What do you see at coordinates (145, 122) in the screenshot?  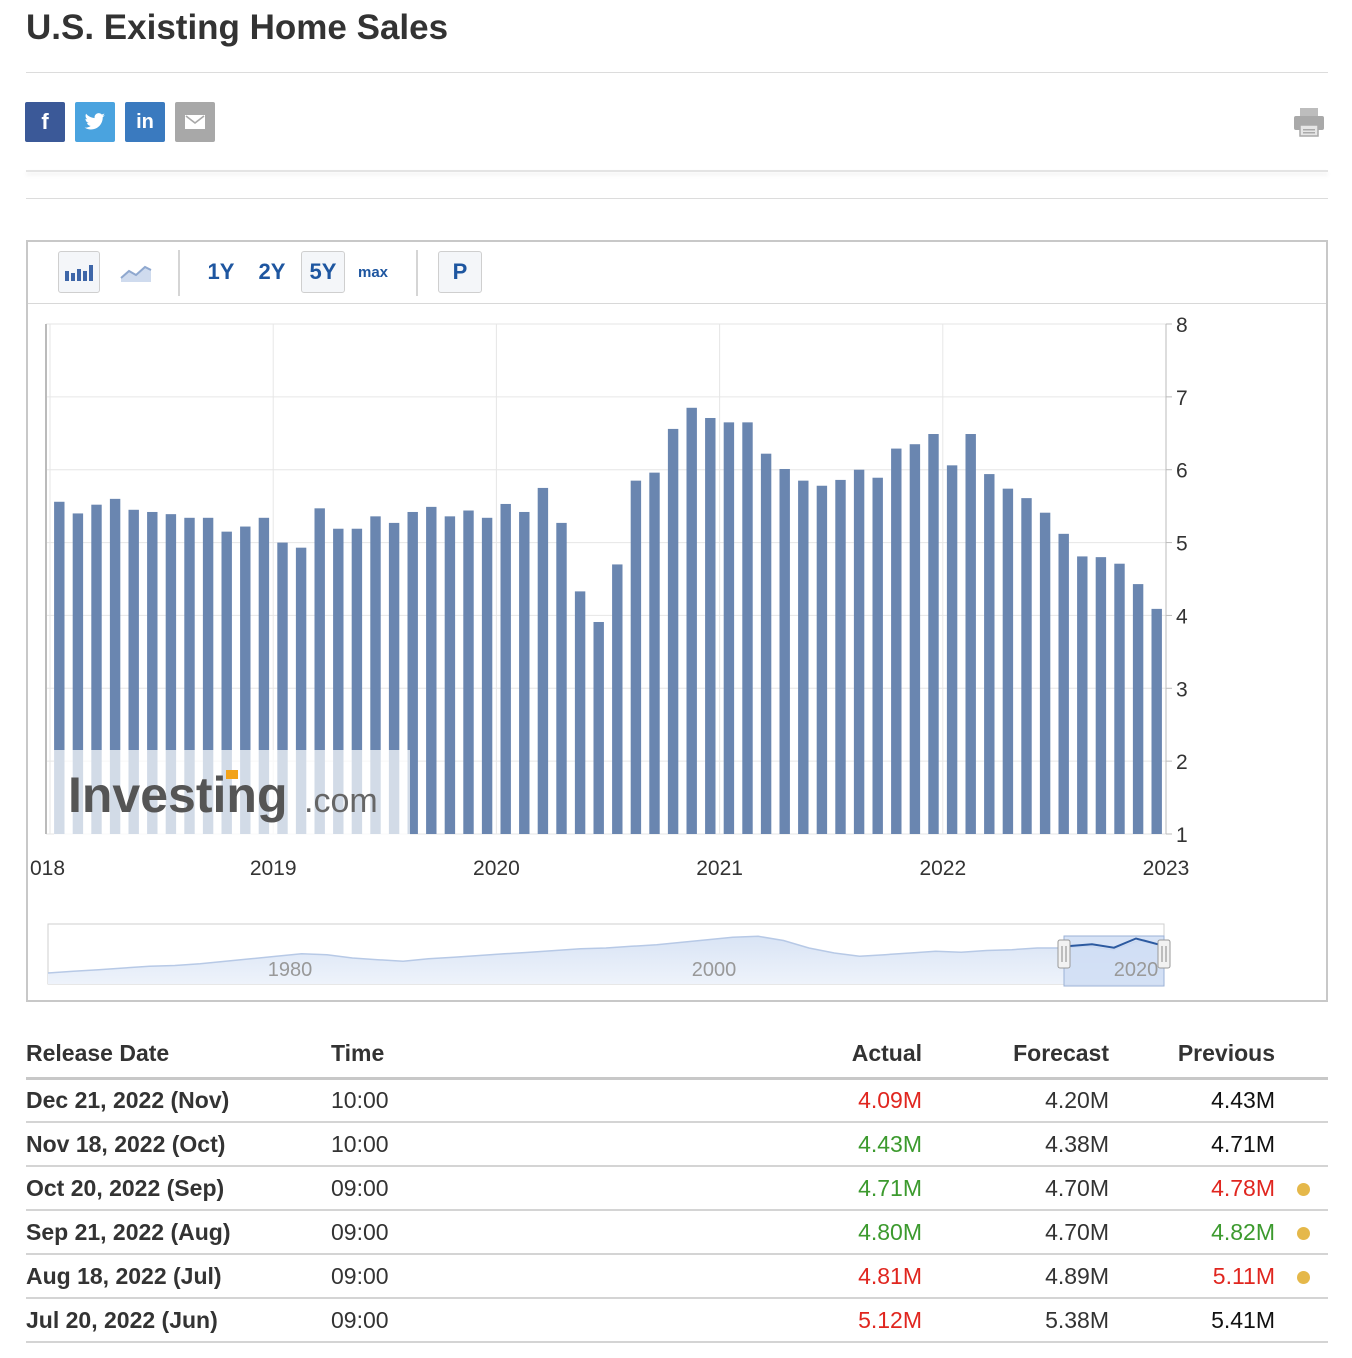 I see `linkedin-share-button: in` at bounding box center [145, 122].